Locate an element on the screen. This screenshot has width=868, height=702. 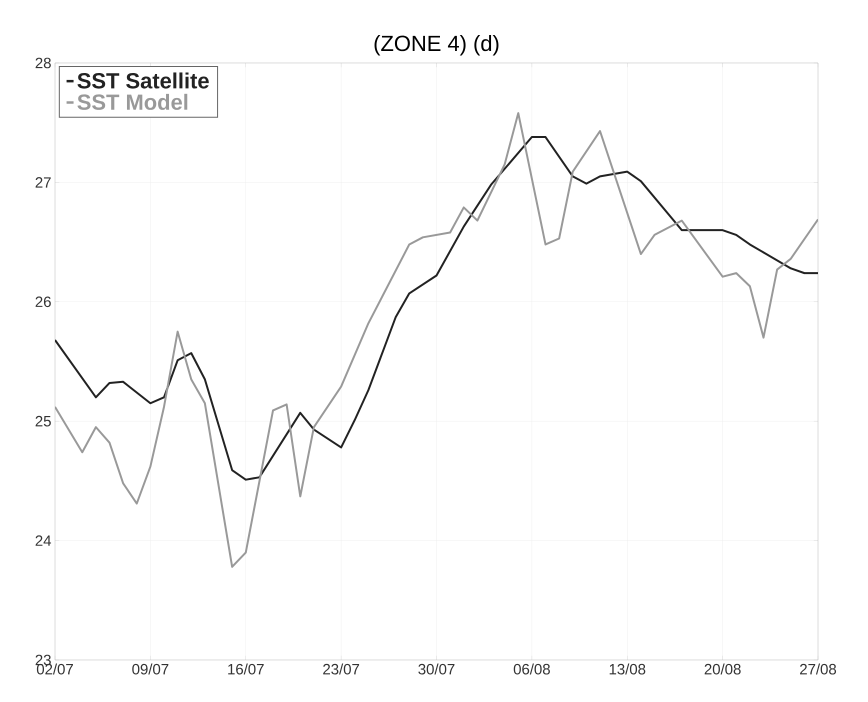
x-tick-label: 20/08 is located at coordinates (722, 669).